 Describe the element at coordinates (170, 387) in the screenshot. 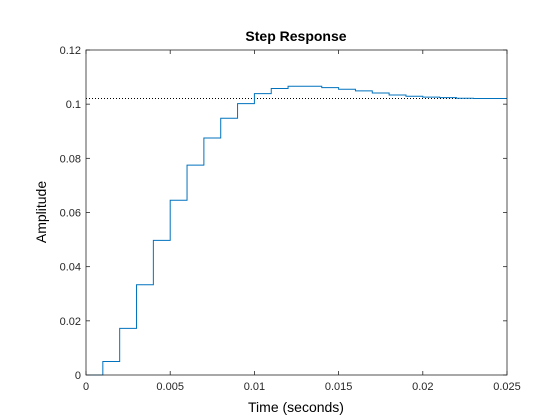

I see `x-tick-label: 0.005` at that location.